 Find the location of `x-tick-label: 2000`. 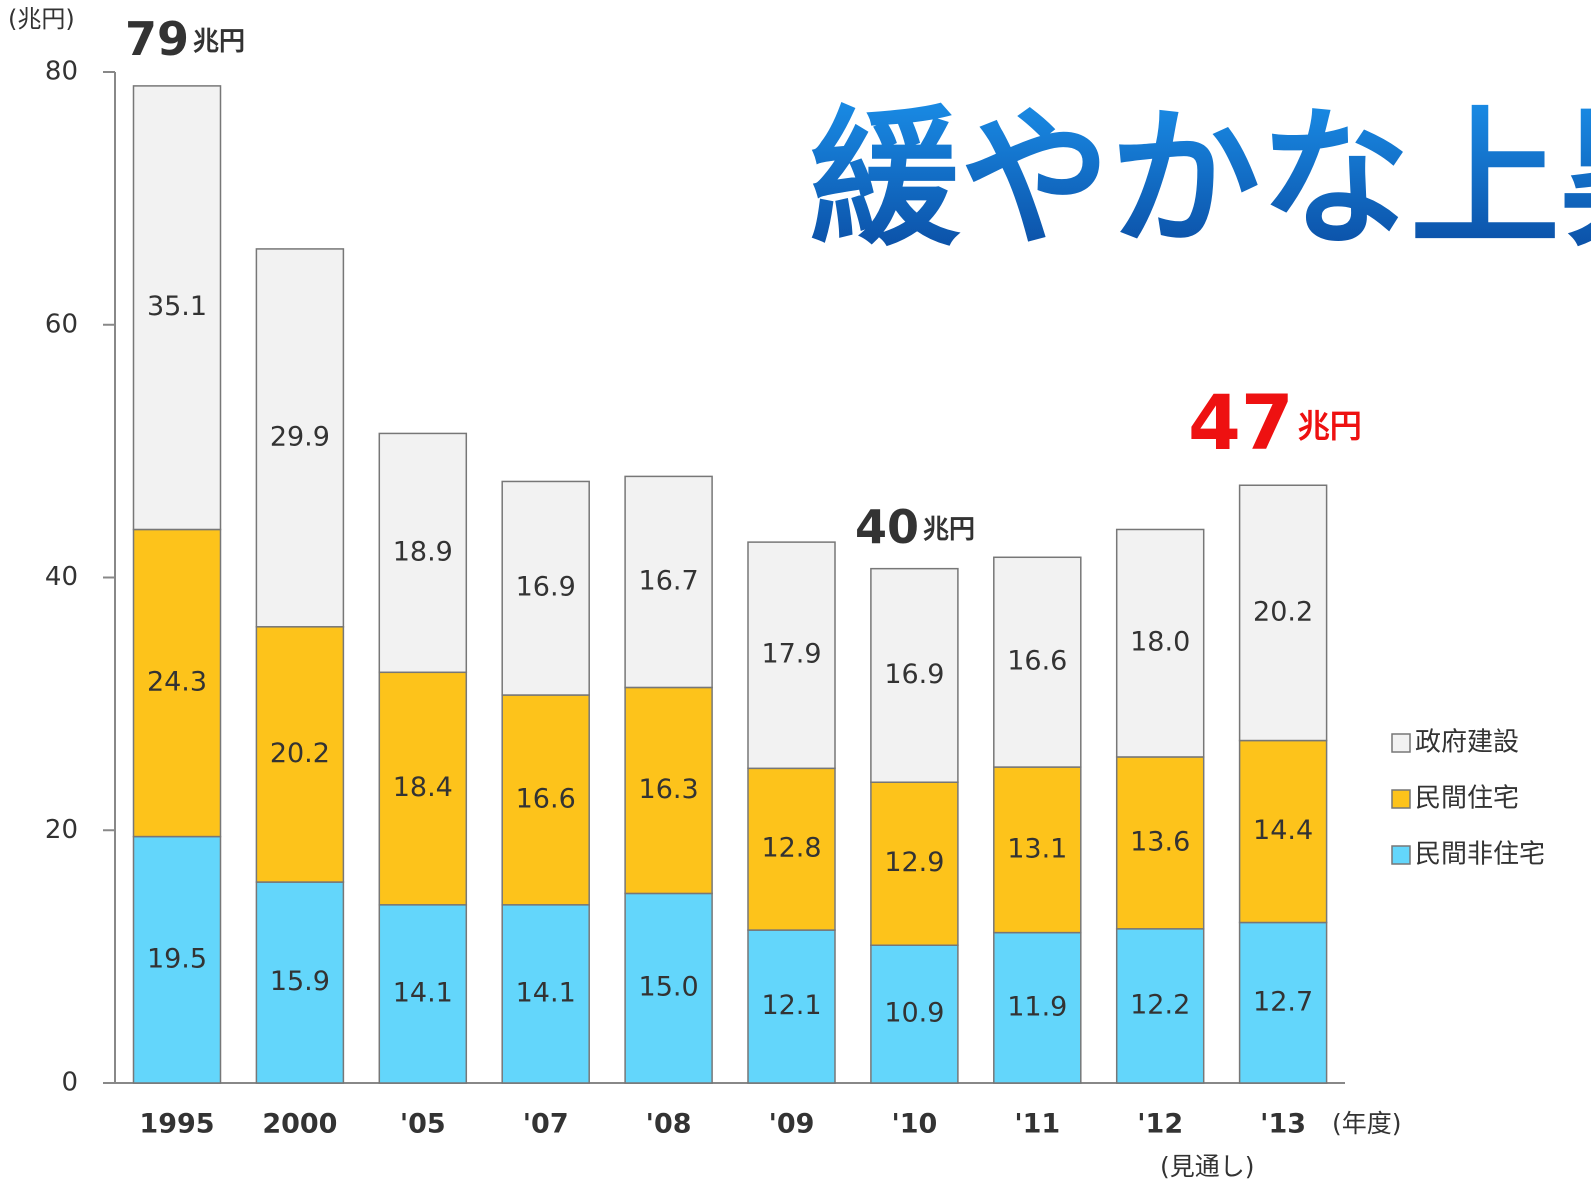

x-tick-label: 2000 is located at coordinates (299, 1124).